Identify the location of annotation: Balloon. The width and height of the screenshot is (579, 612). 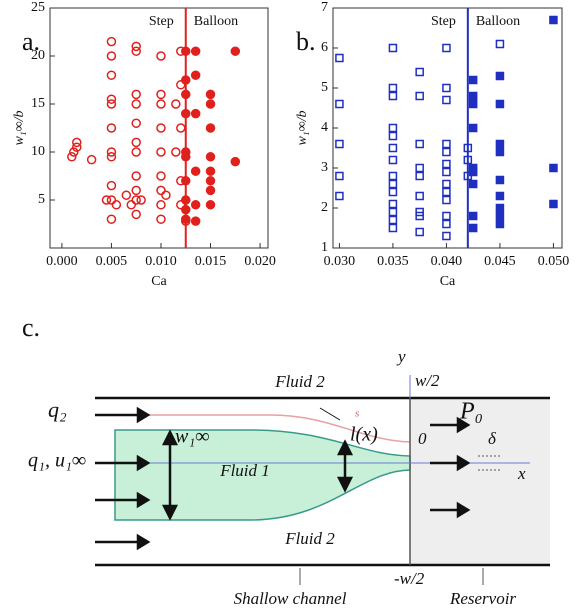
(216, 21).